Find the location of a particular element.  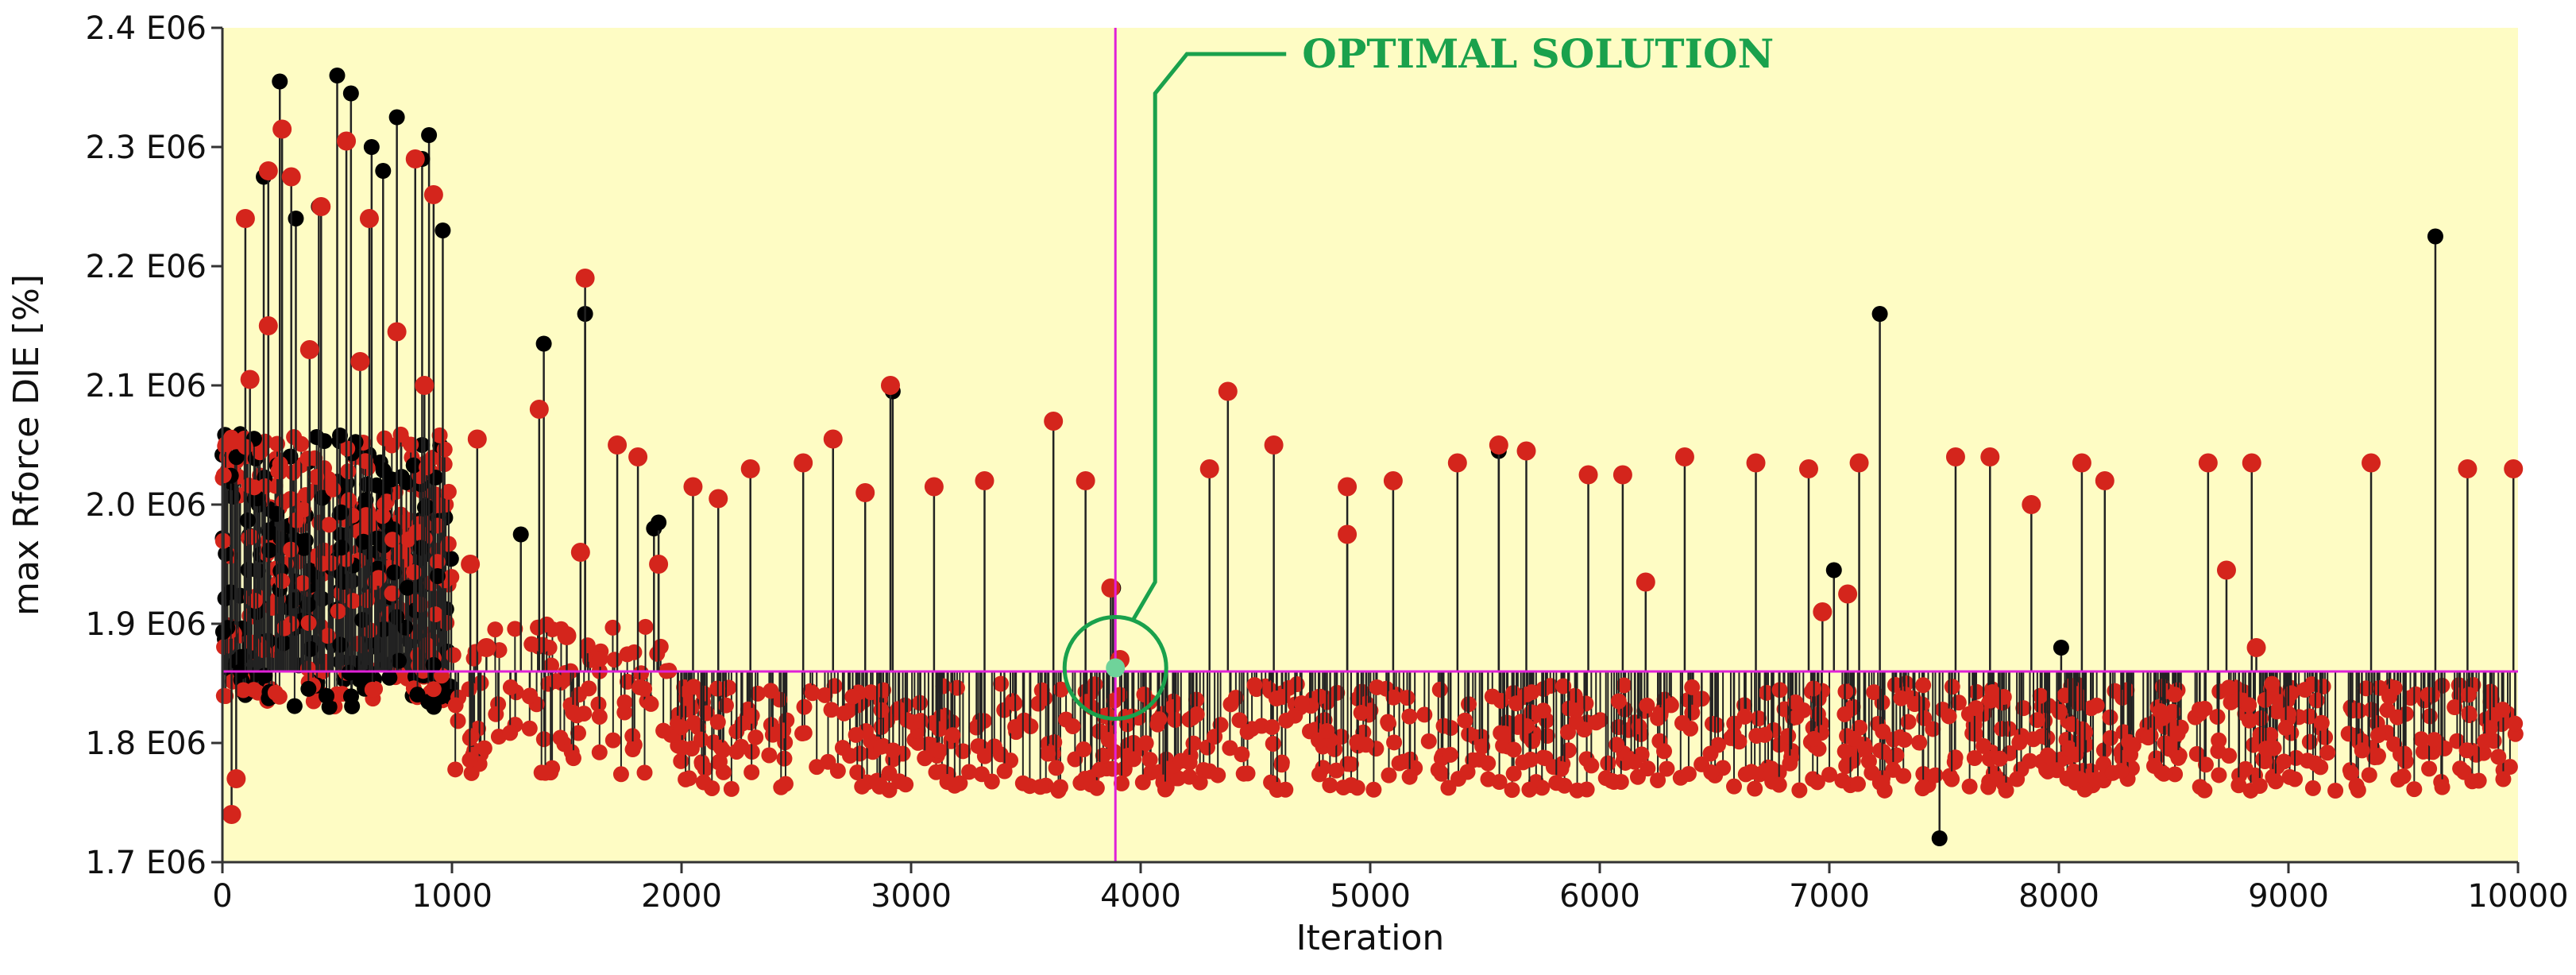

y-tick-label: 2.1 E06 is located at coordinates (146, 386).